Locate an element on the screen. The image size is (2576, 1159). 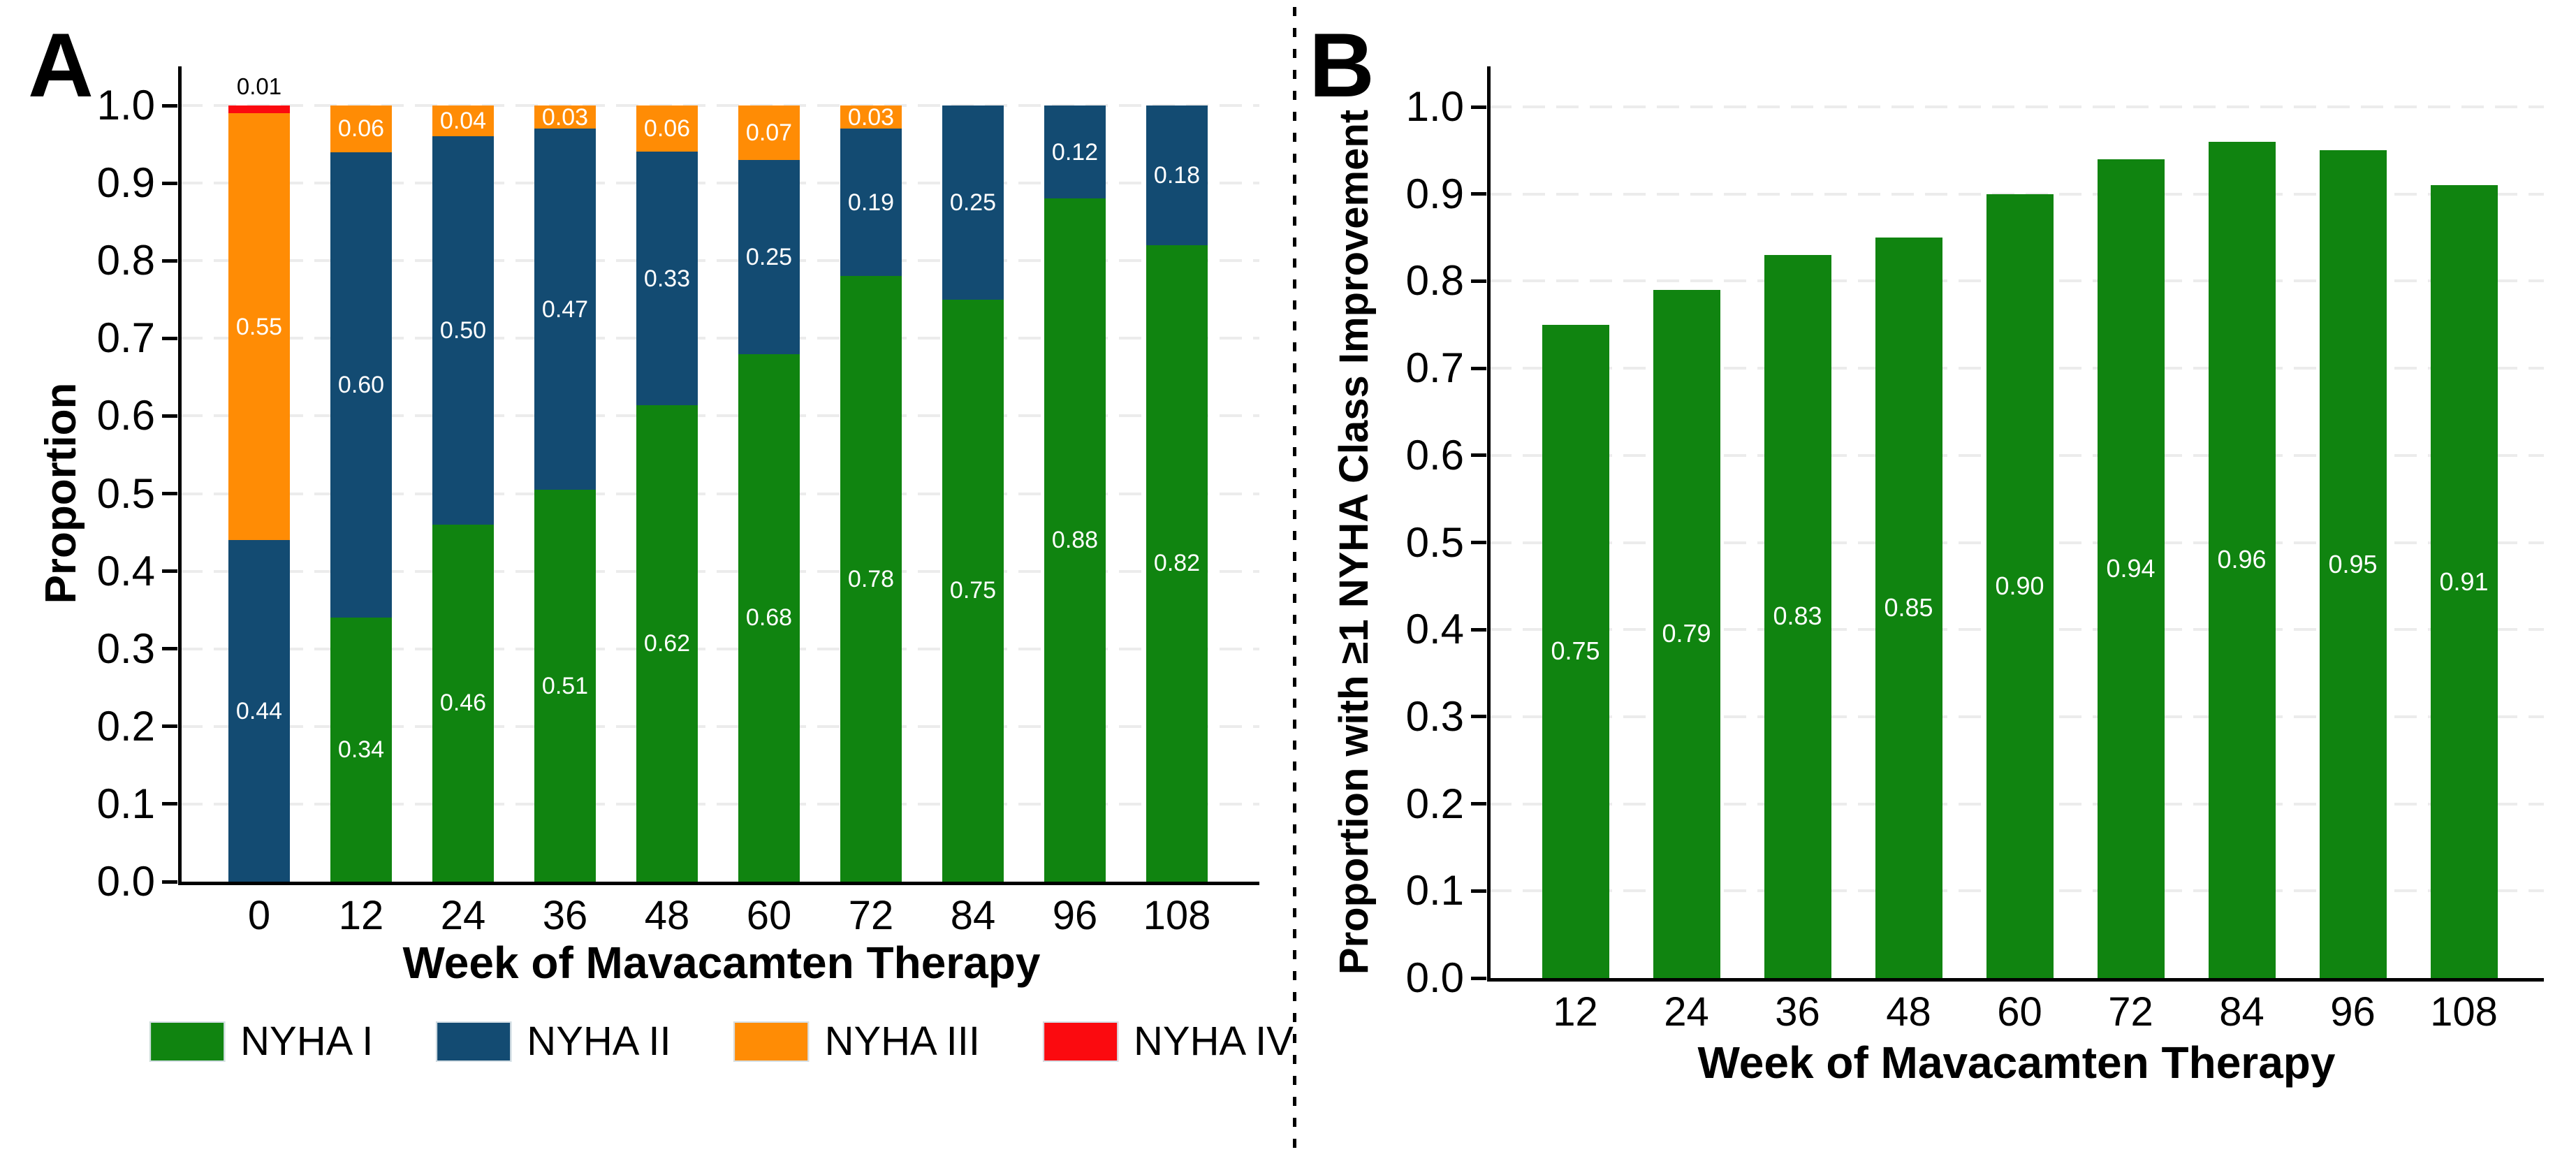
legend-label: NYHA IV is located at coordinates (1214, 1041).